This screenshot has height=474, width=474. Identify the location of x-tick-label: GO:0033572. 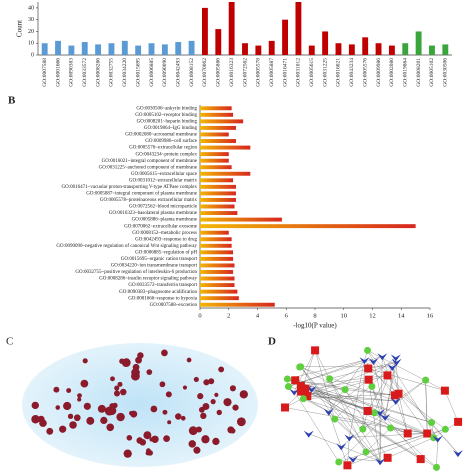
(85, 72).